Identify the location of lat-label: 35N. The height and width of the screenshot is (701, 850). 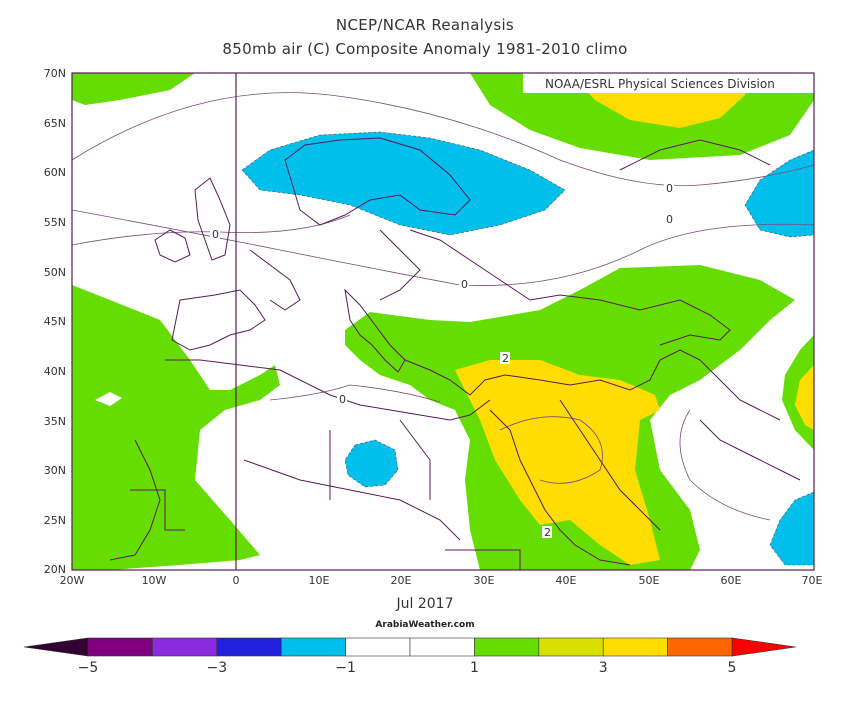
(55, 421).